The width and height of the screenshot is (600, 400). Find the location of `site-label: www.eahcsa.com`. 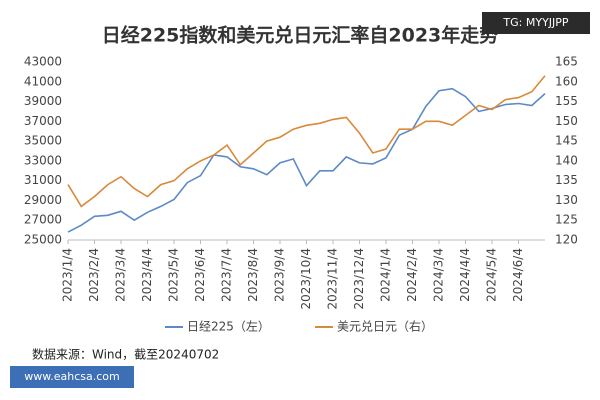

site-label: www.eahcsa.com is located at coordinates (71, 376).